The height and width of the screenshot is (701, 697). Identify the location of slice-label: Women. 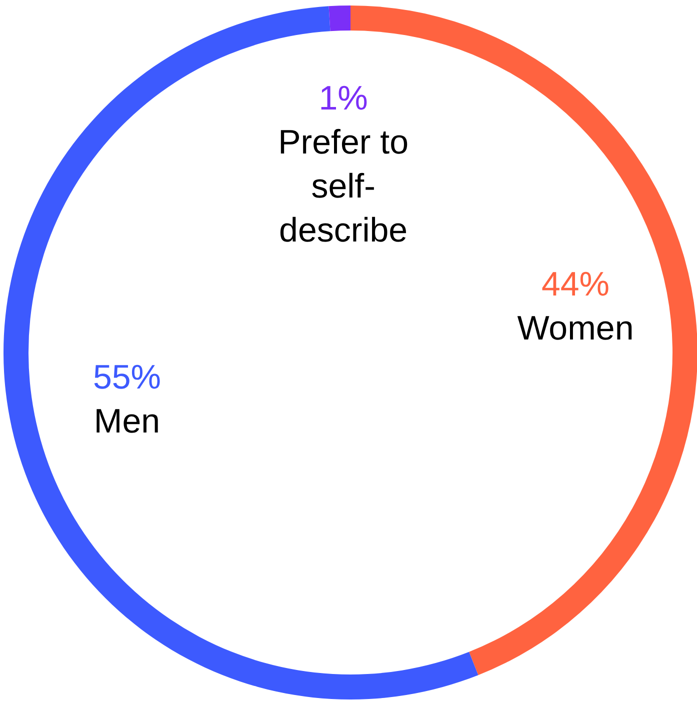
(575, 329).